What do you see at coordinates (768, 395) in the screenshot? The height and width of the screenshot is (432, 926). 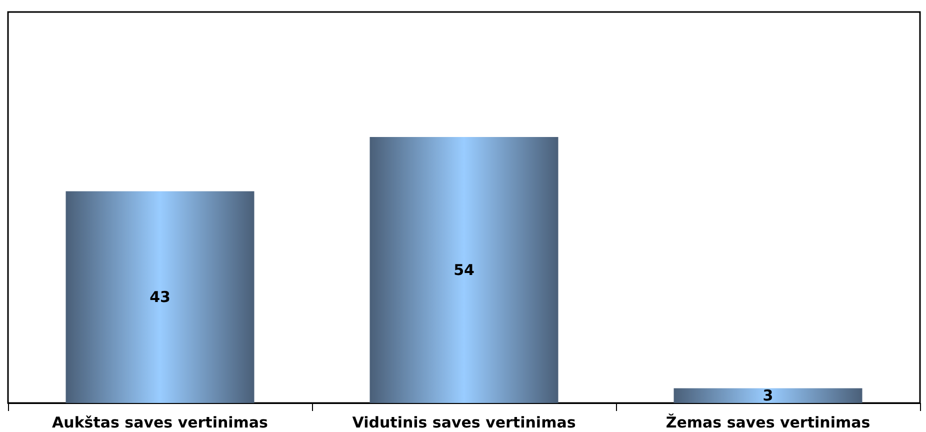 I see `data-label: 3` at bounding box center [768, 395].